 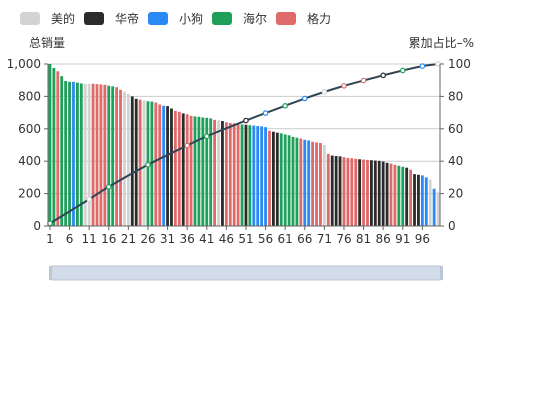 What do you see at coordinates (108, 239) in the screenshot?
I see `x-tick-label: 16` at bounding box center [108, 239].